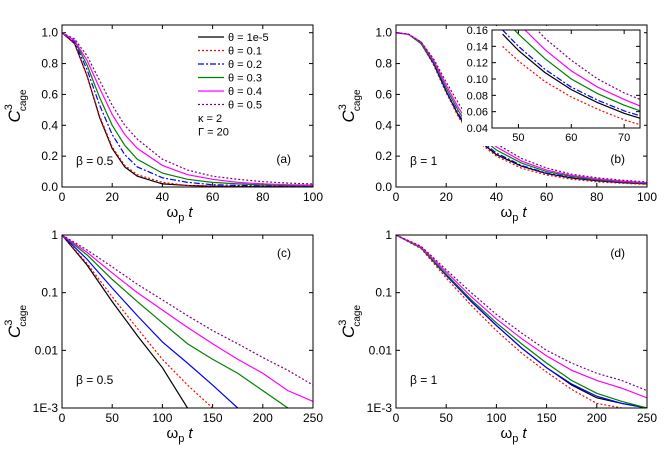  Describe the element at coordinates (477, 113) in the screenshot. I see `y-tick-label: 0.06` at that location.